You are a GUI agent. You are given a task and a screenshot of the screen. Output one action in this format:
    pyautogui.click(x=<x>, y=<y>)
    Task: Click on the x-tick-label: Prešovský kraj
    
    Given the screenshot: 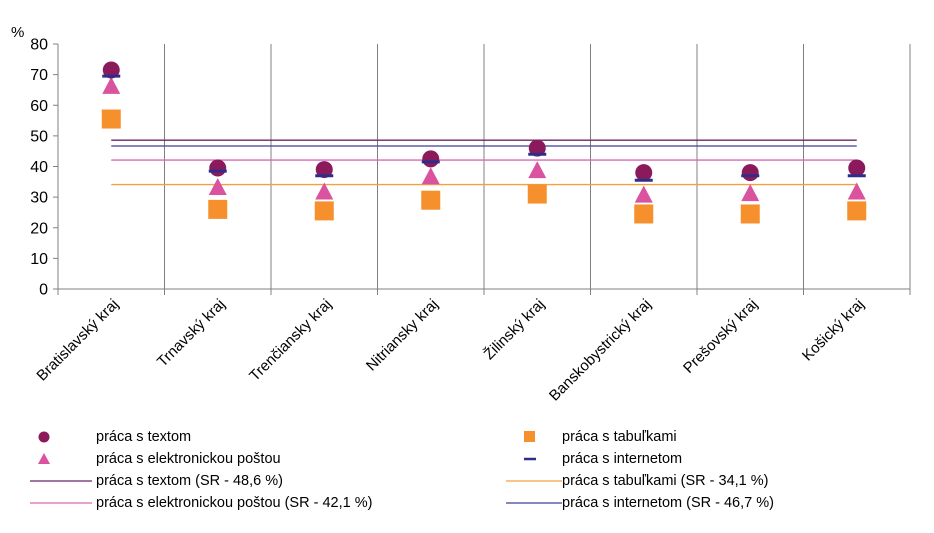 What is the action you would take?
    pyautogui.click(x=720, y=336)
    